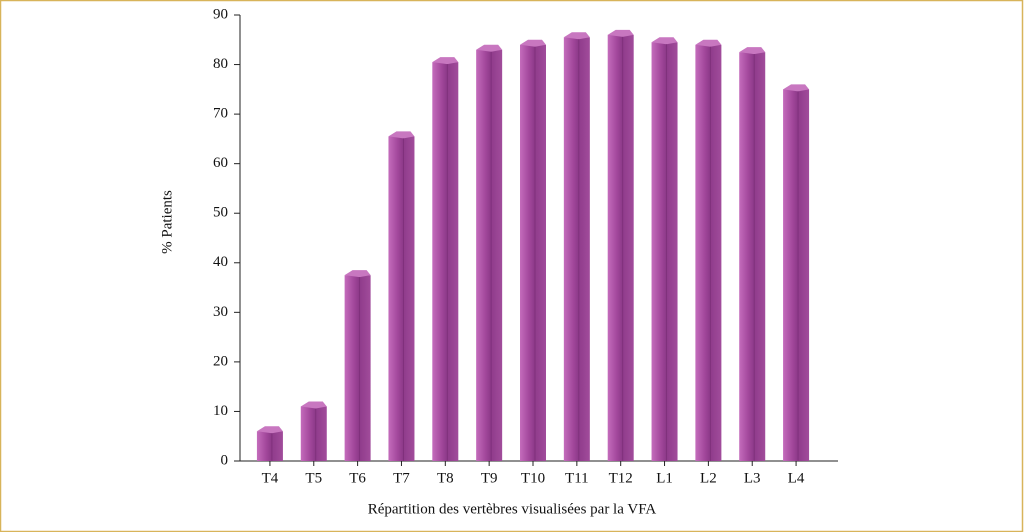 This screenshot has width=1024, height=532. Describe the element at coordinates (708, 478) in the screenshot. I see `x-tick-label: L2` at that location.